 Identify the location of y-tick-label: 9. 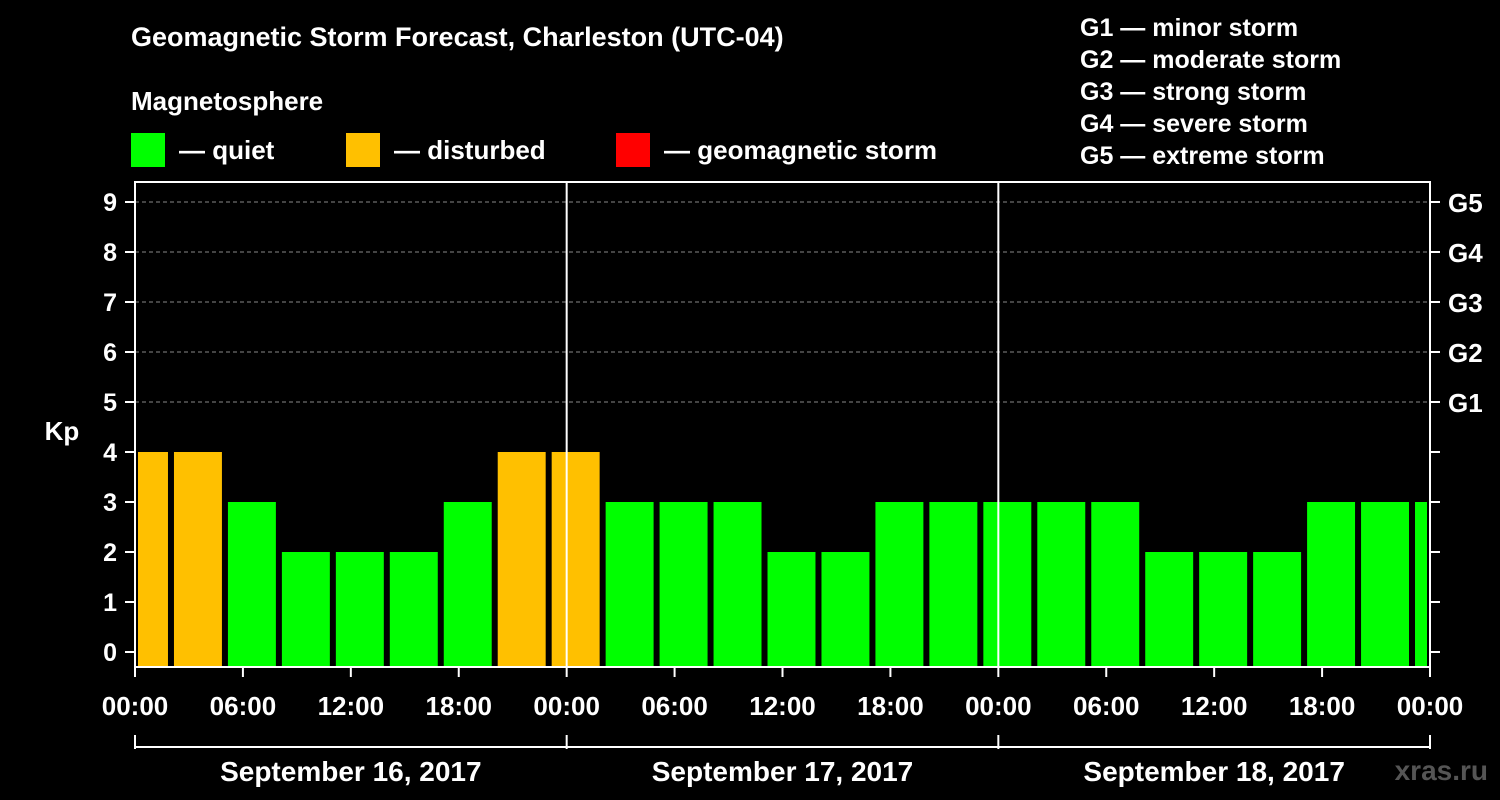
(110, 203).